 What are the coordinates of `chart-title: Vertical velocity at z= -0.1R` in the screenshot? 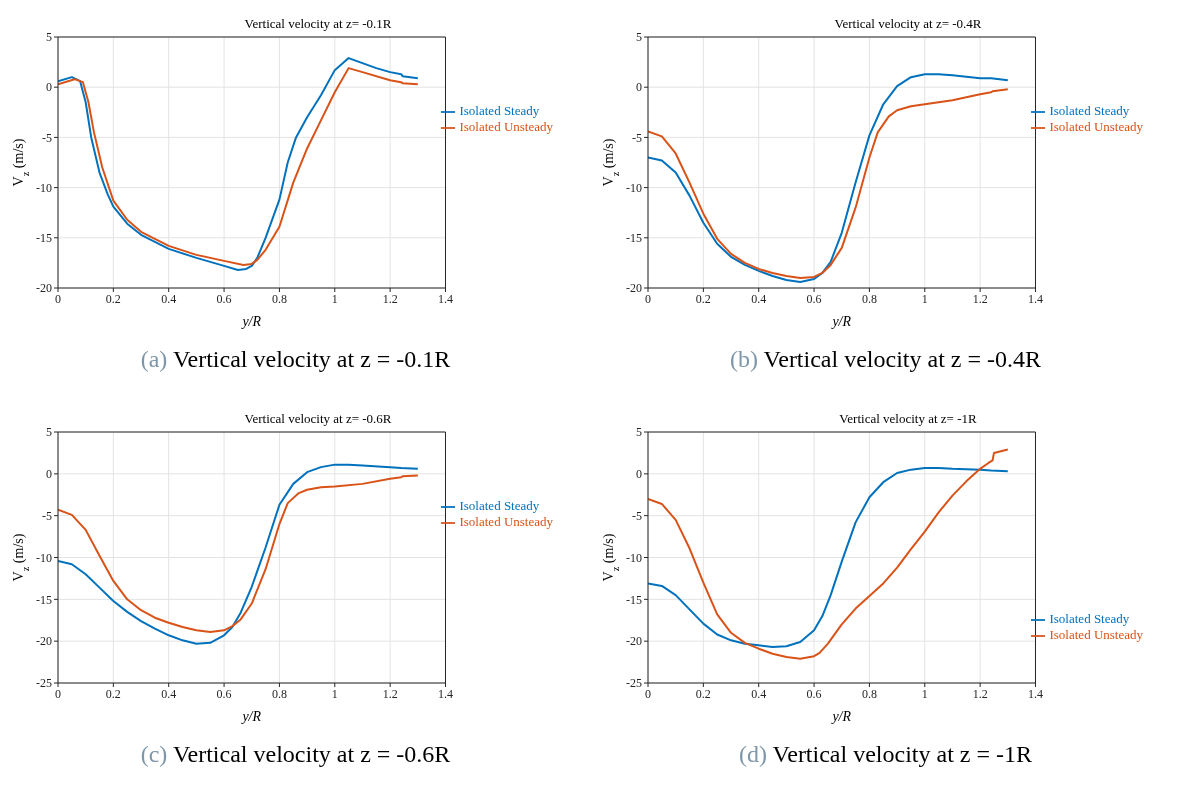 It's located at (318, 23).